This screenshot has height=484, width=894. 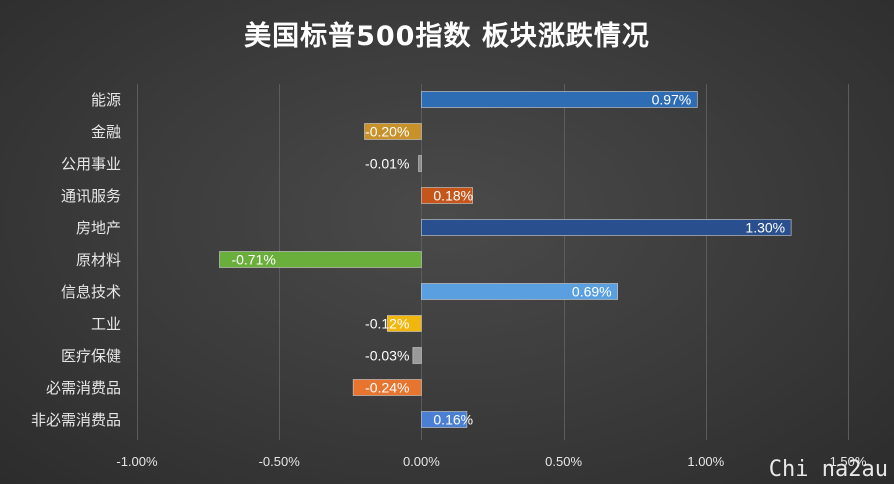 I want to click on data-label: -0.01%, so click(x=387, y=164).